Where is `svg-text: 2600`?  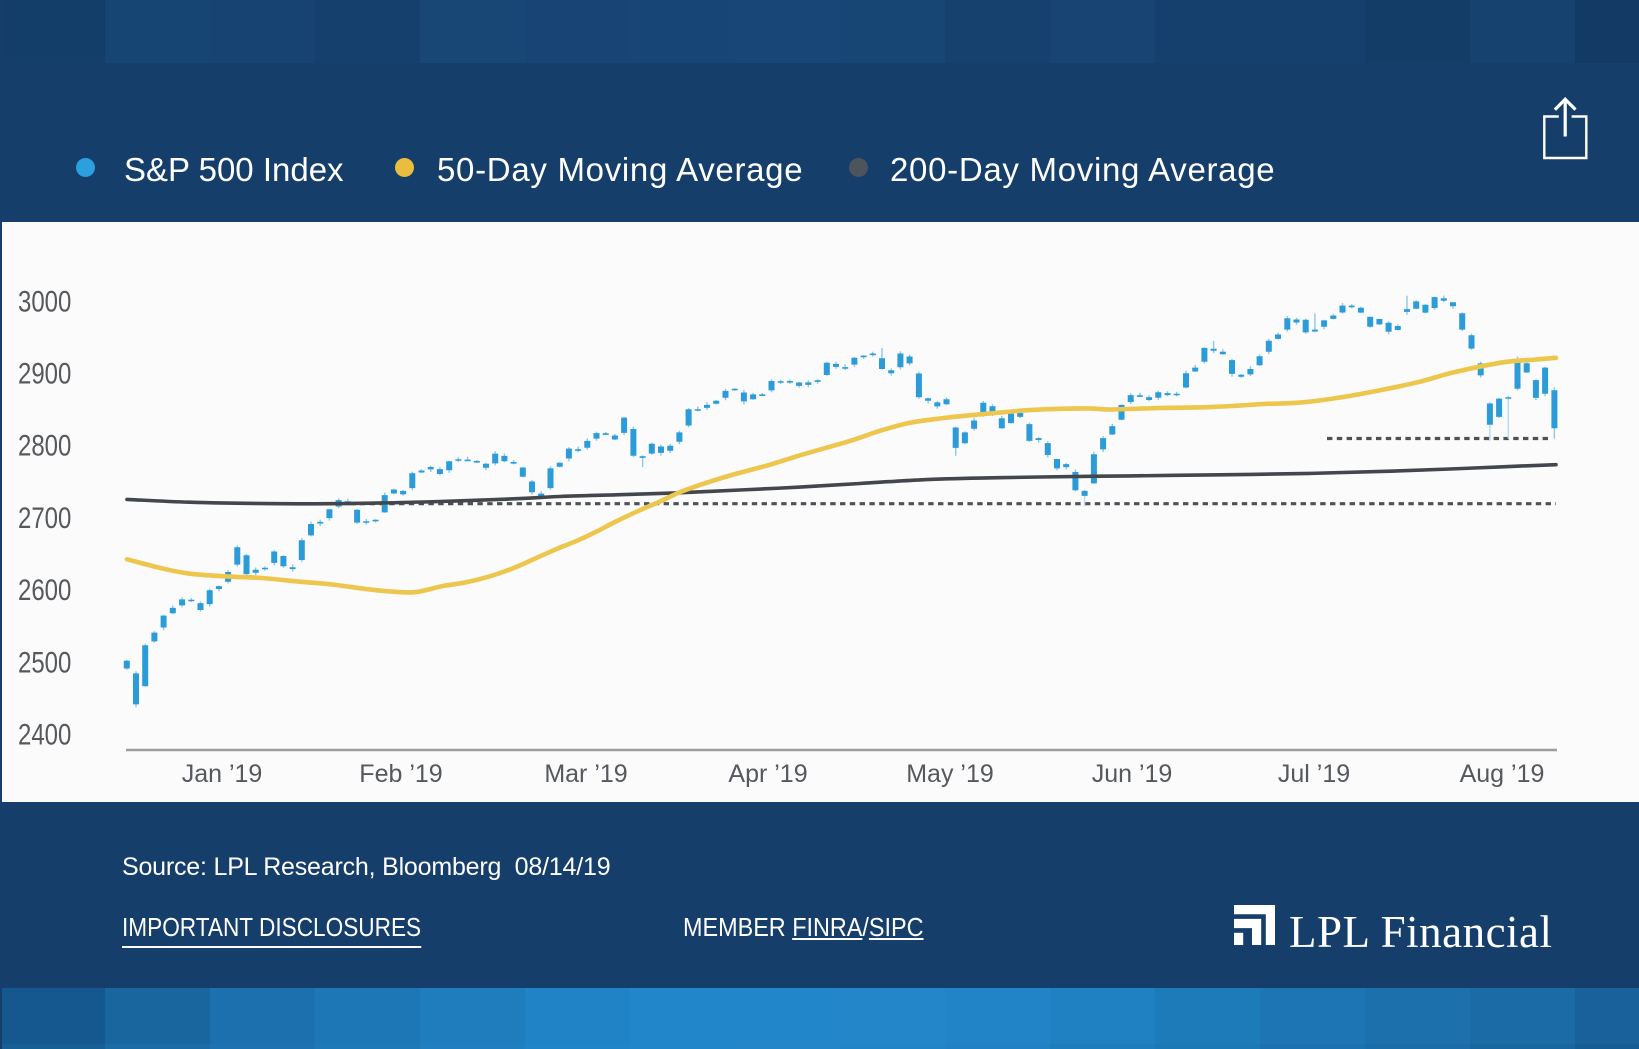
svg-text: 2600 is located at coordinates (44, 589).